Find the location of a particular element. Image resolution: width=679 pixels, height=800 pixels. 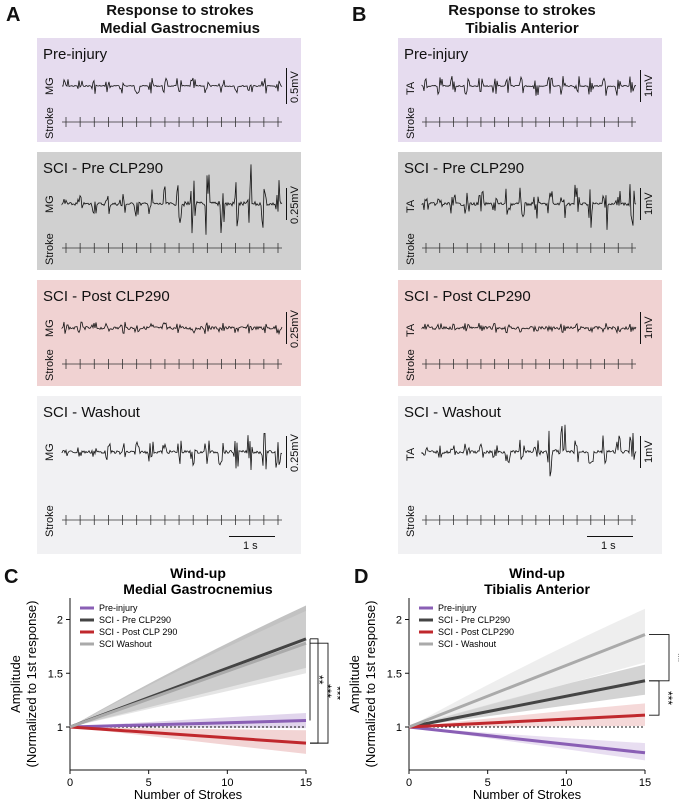

amplitude-scale-label: 0.5mV is located at coordinates (295, 87).